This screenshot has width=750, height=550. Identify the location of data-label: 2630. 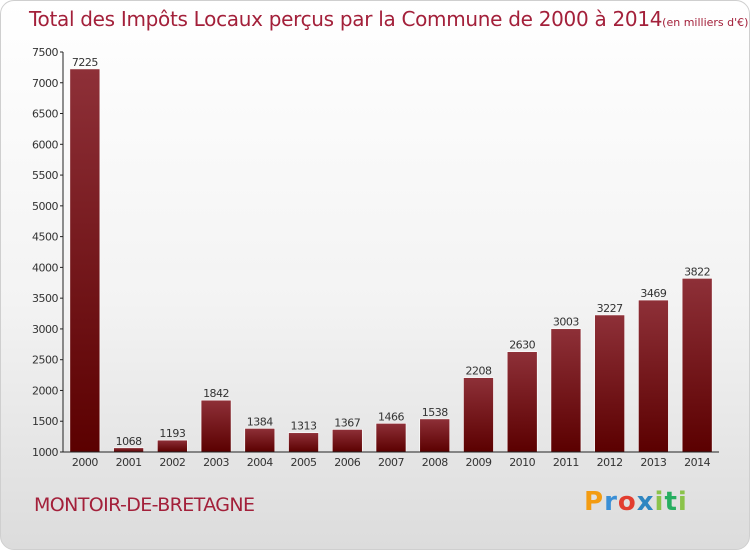
(522, 345).